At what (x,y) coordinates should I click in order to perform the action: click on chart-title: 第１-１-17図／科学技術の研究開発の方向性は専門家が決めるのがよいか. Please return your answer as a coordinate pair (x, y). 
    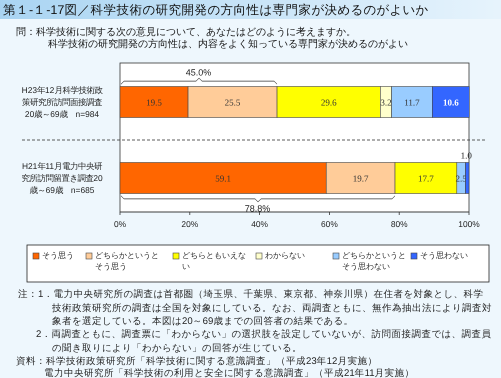
    Looking at the image, I should click on (215, 10).